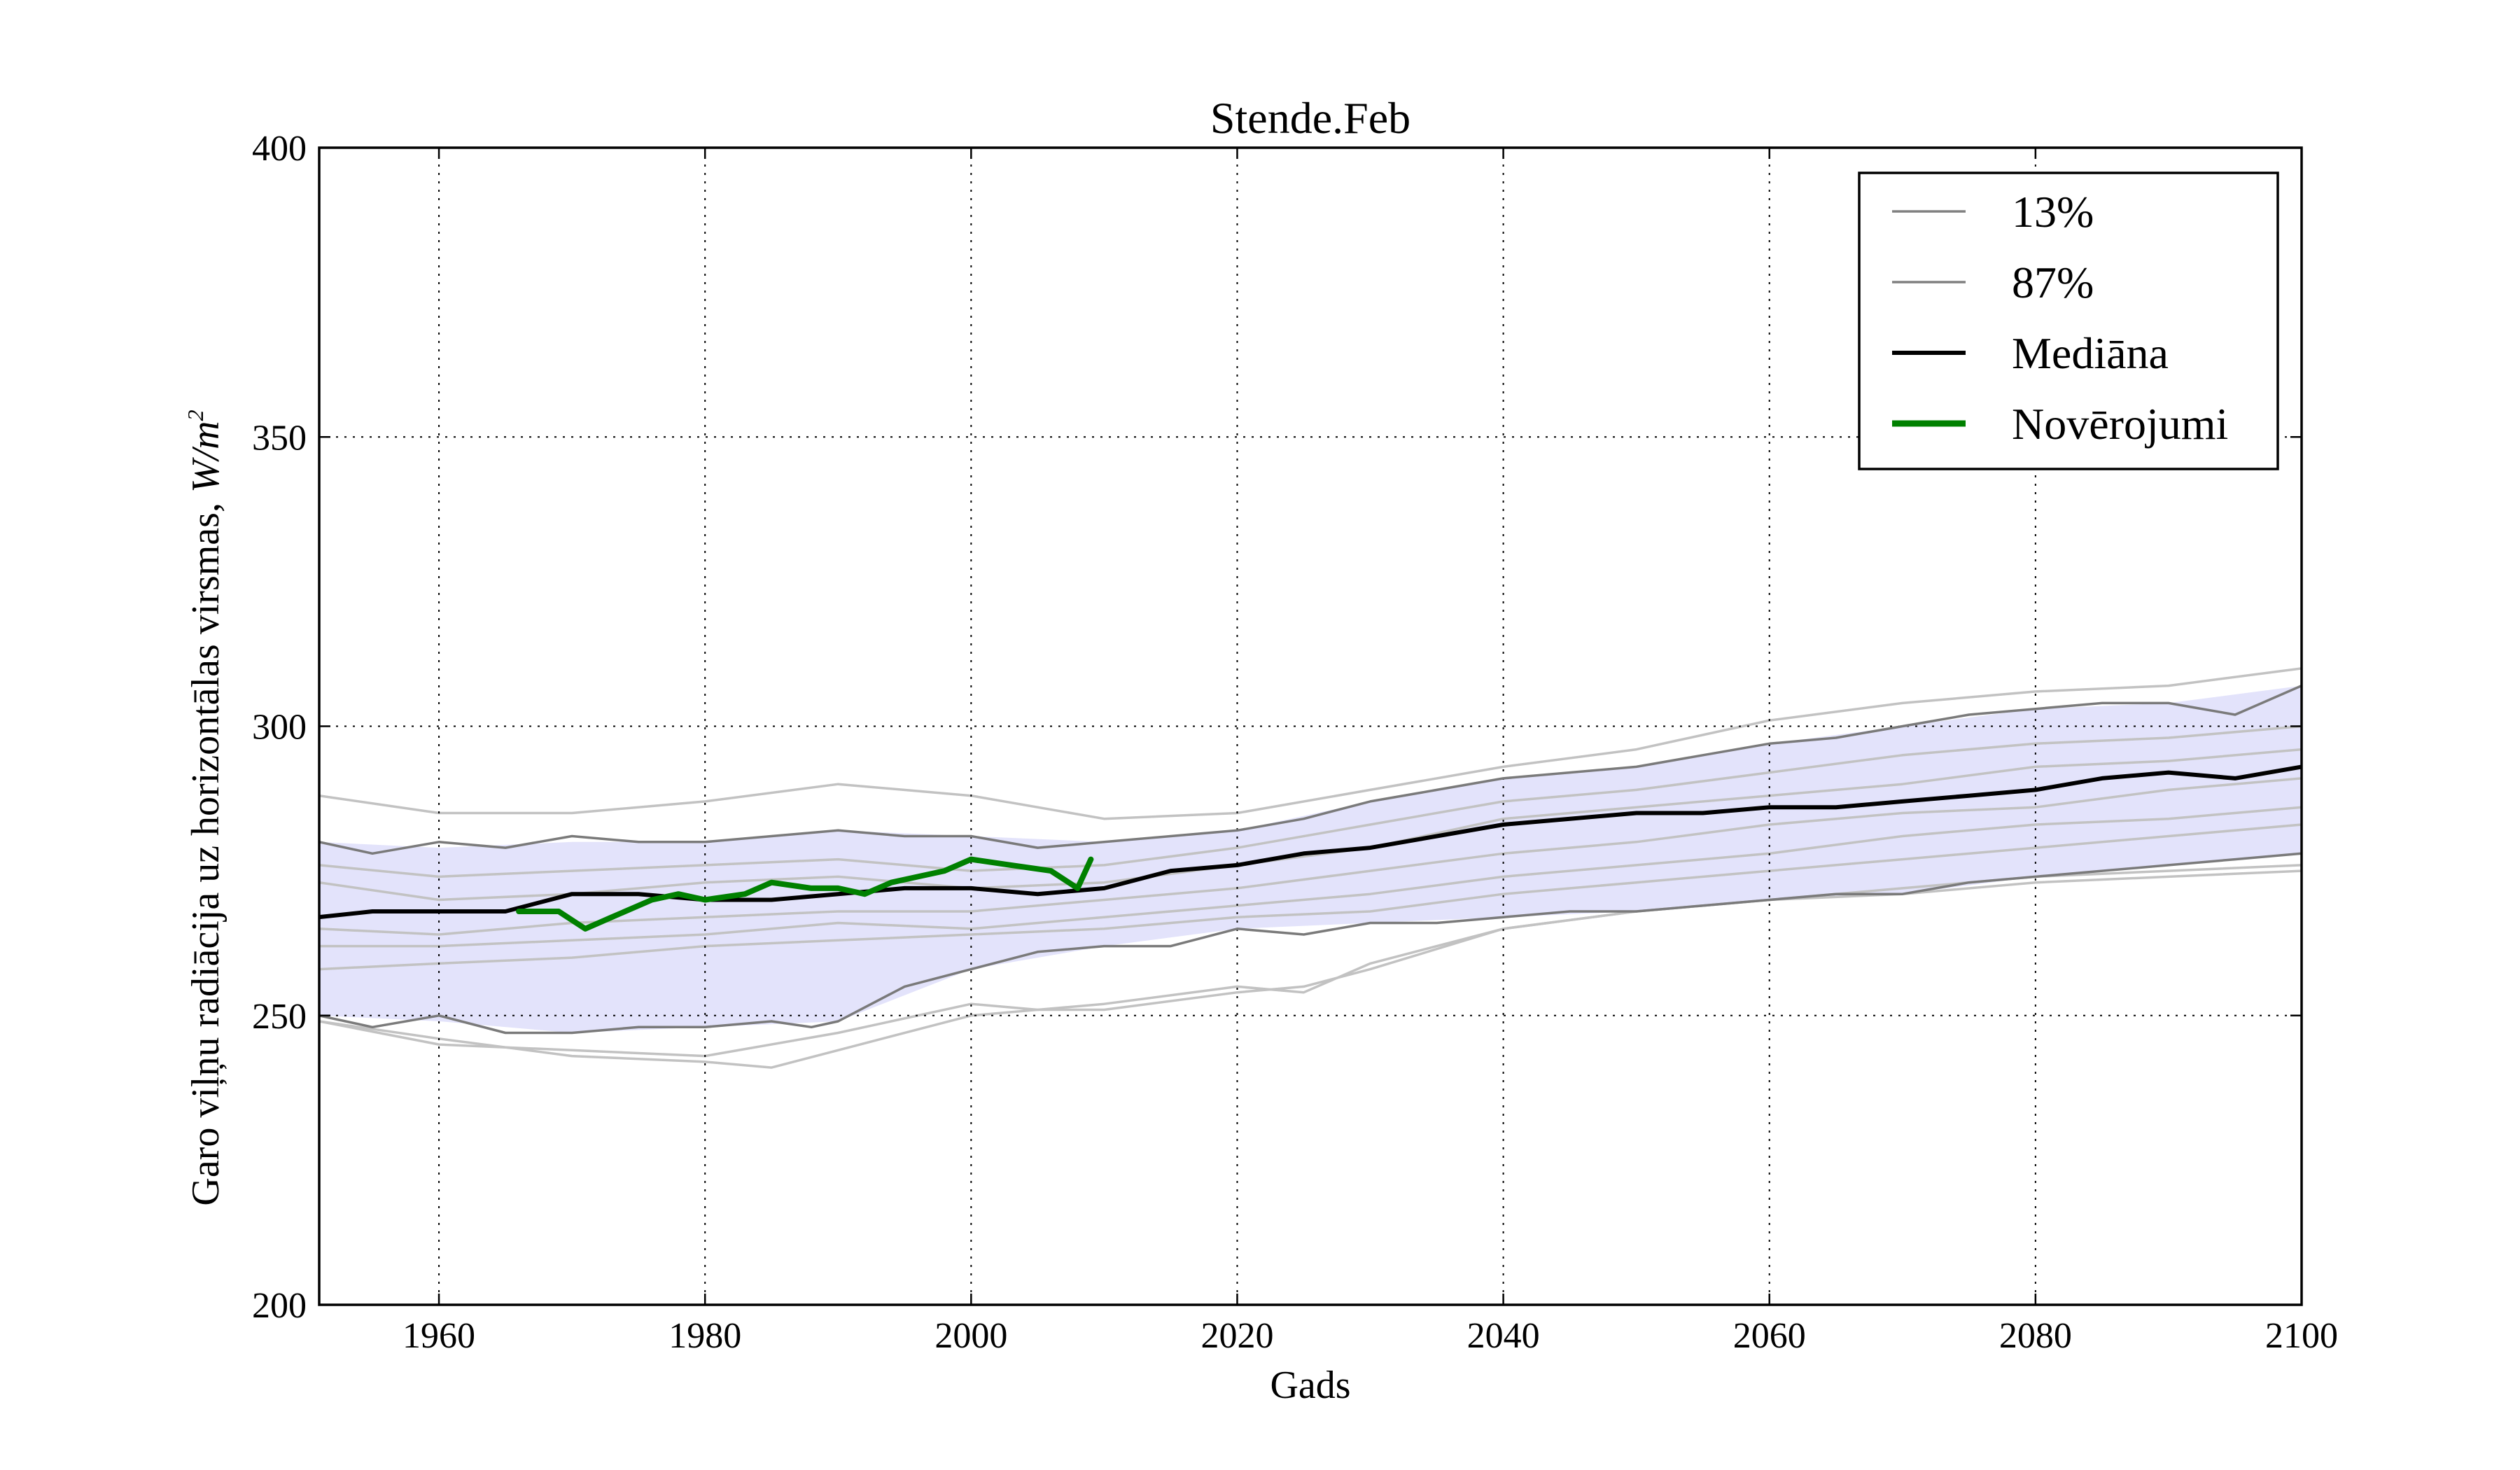 This screenshot has height=1470, width=2520. I want to click on y-tick-label: 400, so click(279, 149).